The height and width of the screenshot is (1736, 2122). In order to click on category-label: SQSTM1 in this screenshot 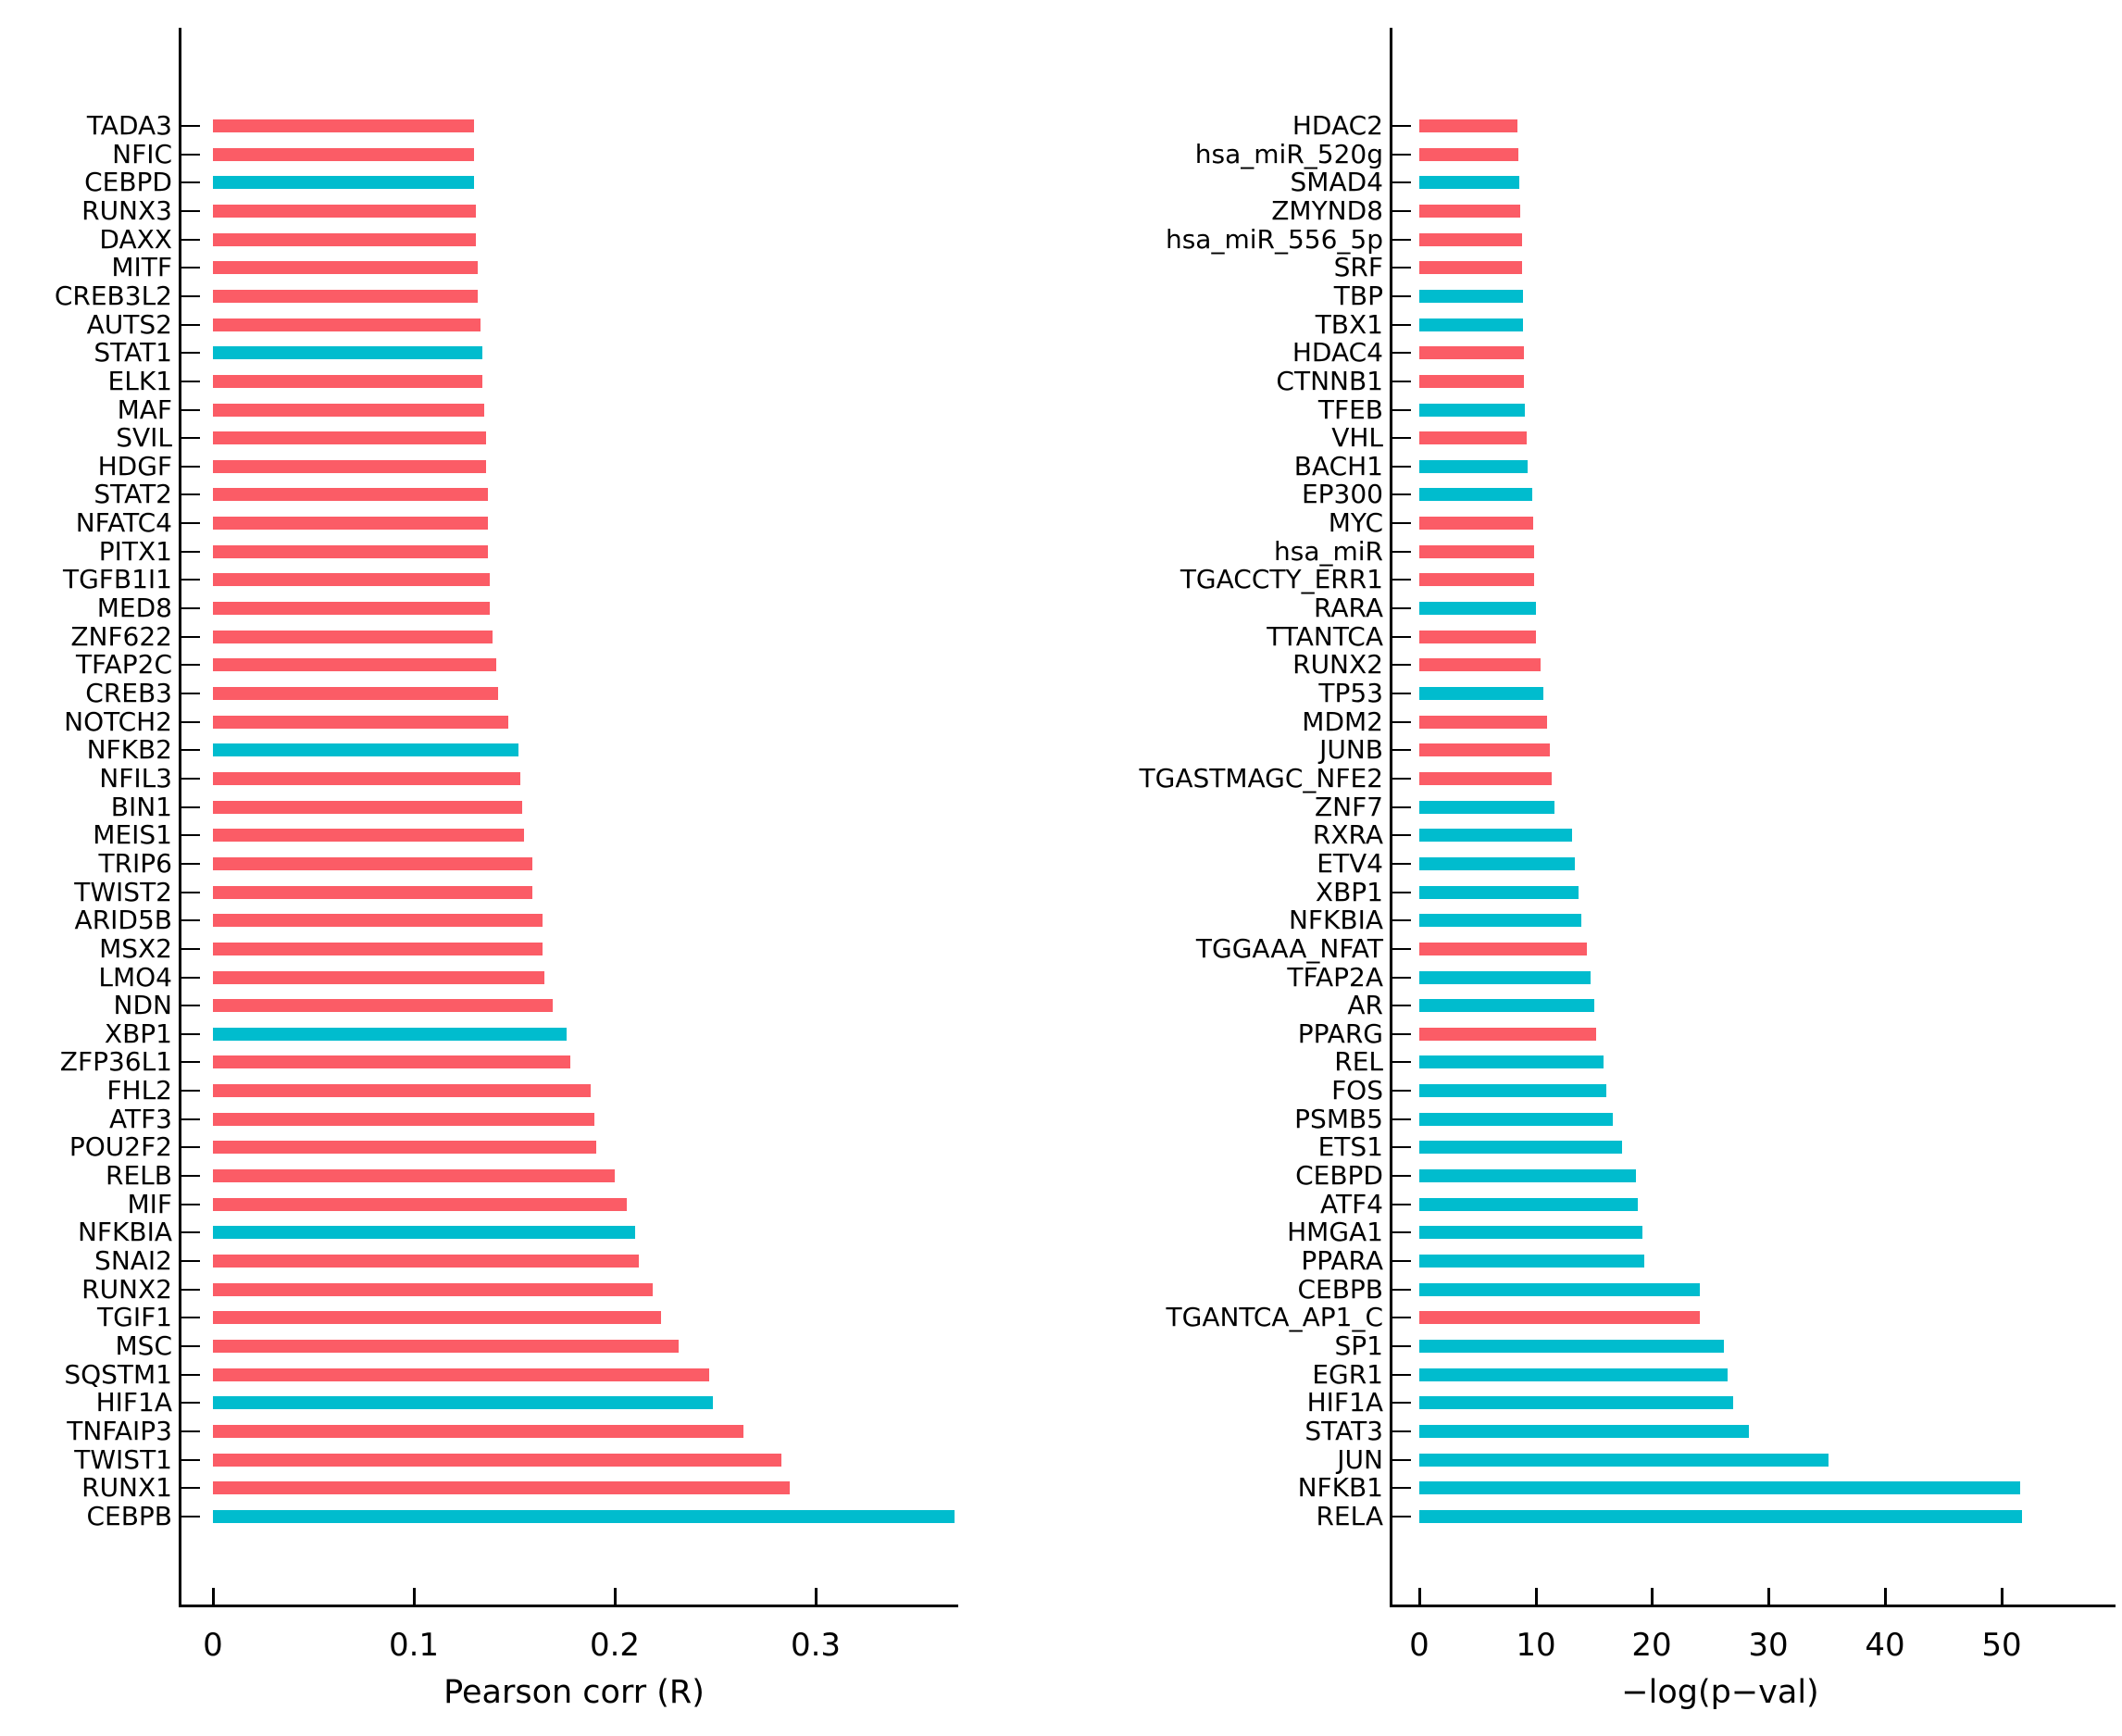, I will do `click(118, 1374)`.